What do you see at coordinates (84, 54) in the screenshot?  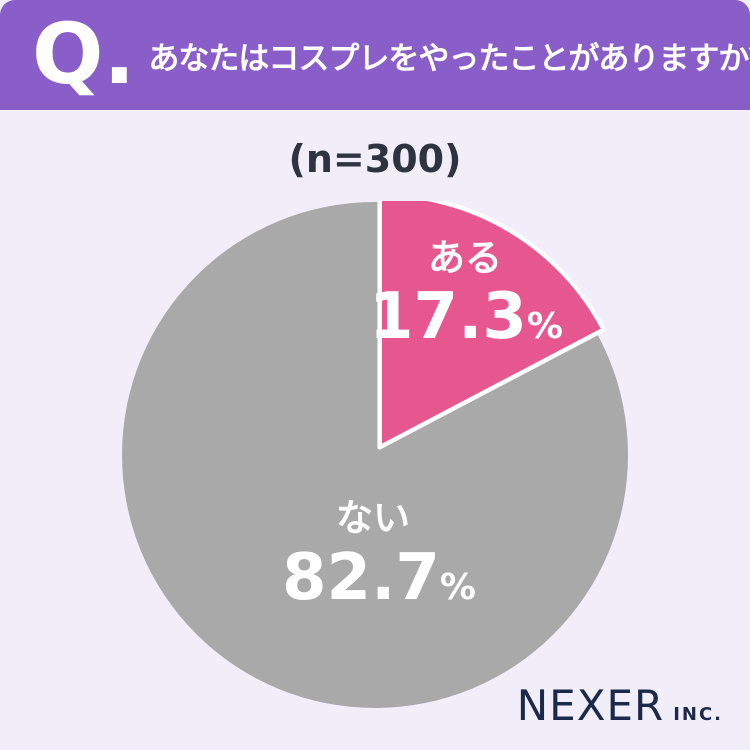 I see `q-mark: Q.` at bounding box center [84, 54].